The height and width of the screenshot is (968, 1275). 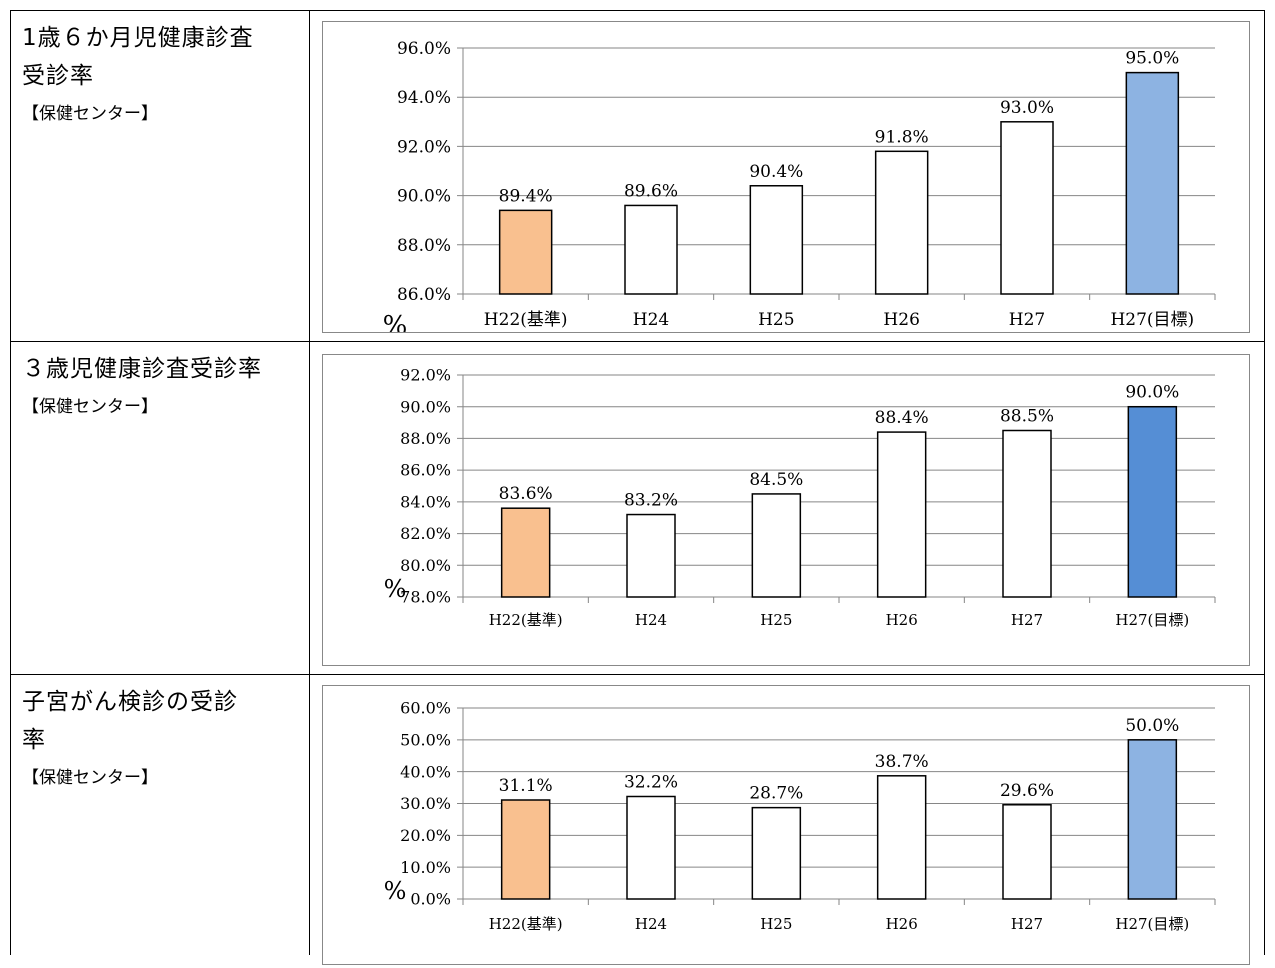 I want to click on y-tick-label: 94.0%, so click(x=424, y=98).